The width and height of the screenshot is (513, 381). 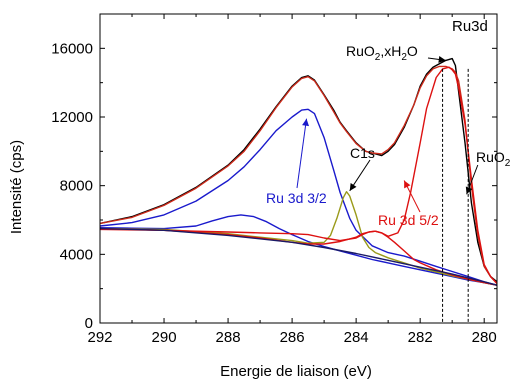 What do you see at coordinates (292, 337) in the screenshot?
I see `x-tick-label: 286` at bounding box center [292, 337].